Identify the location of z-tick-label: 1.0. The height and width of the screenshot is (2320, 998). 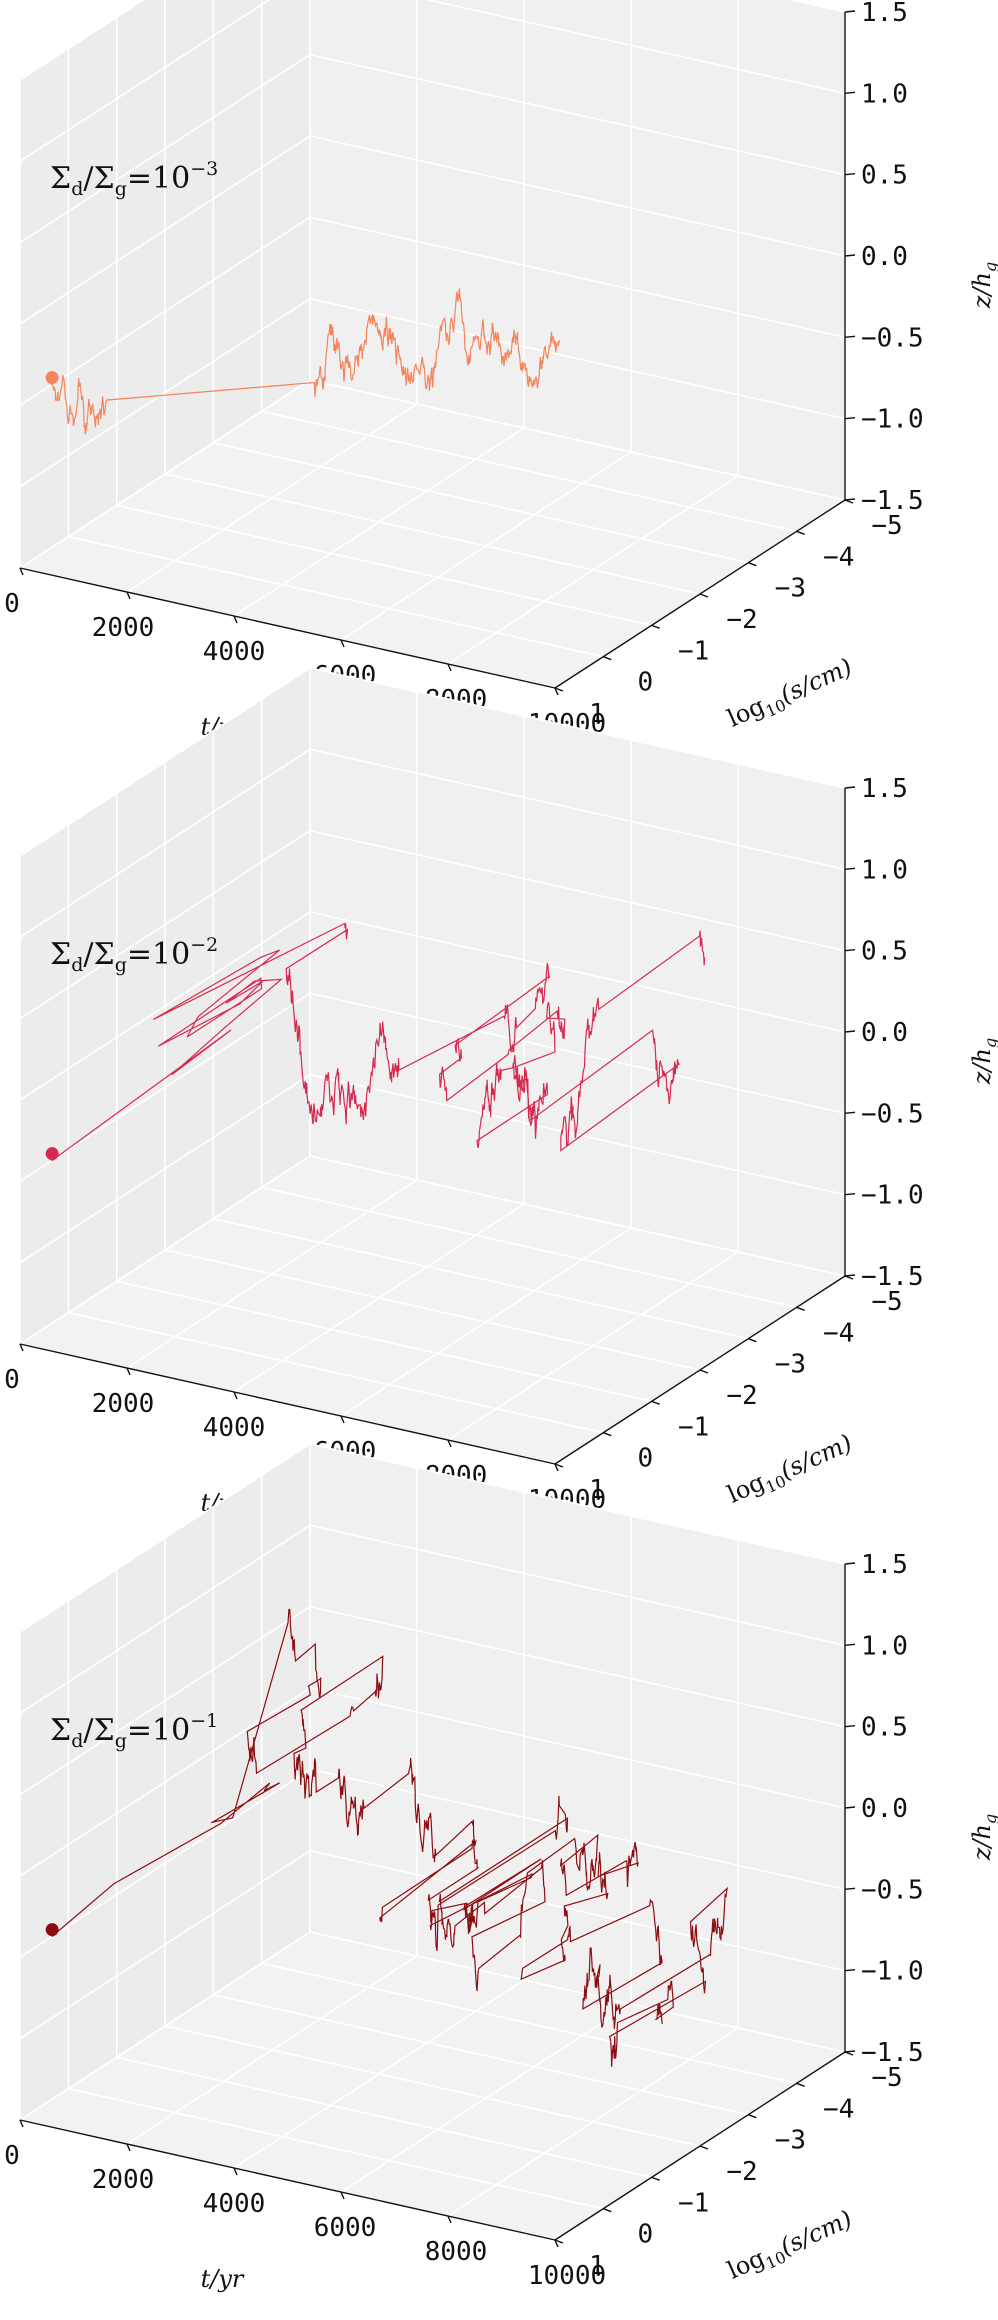
(884, 1646).